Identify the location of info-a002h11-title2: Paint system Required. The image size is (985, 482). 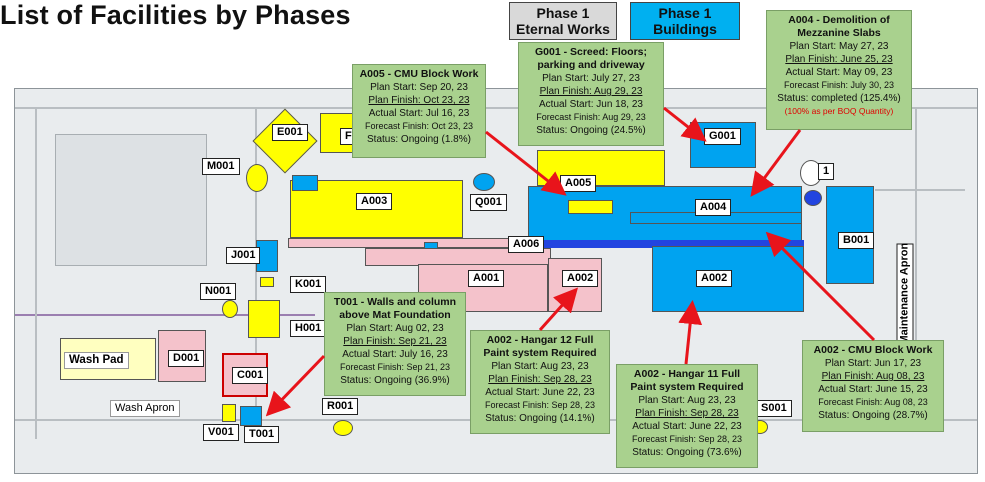
(687, 387).